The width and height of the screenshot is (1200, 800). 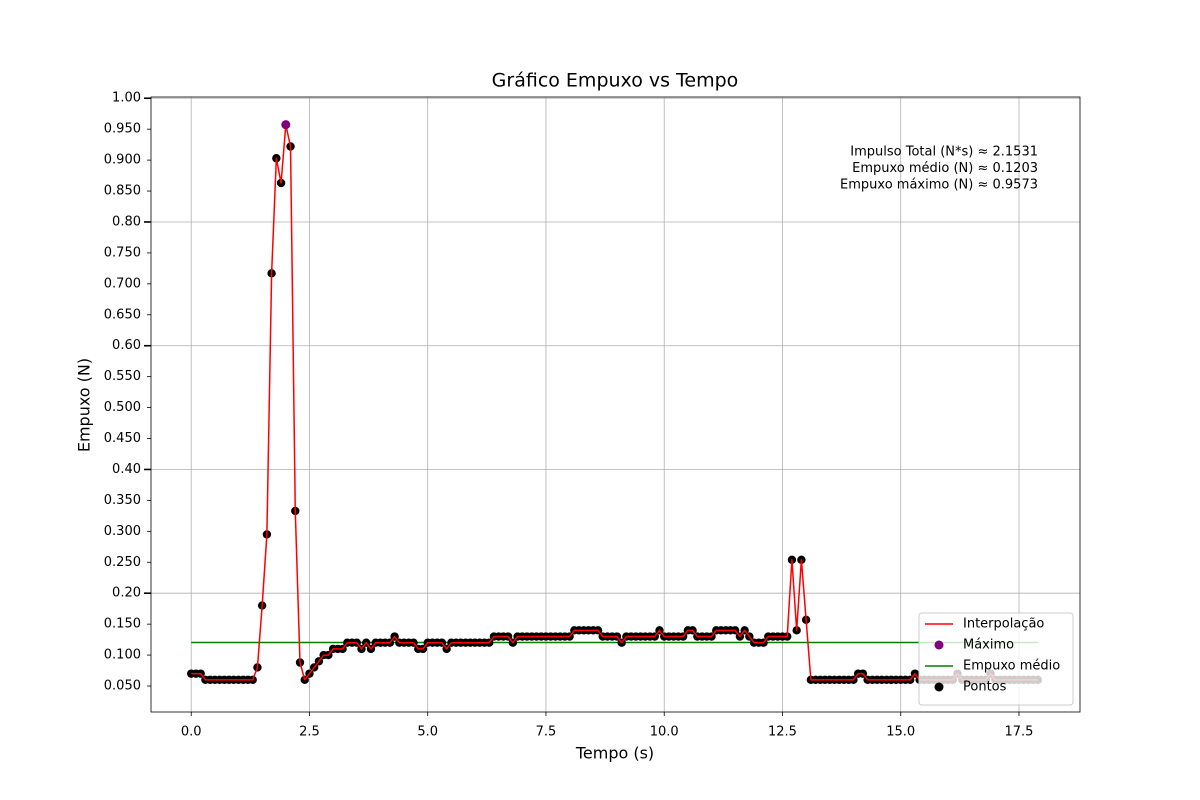 I want to click on max-marker, so click(x=286, y=125).